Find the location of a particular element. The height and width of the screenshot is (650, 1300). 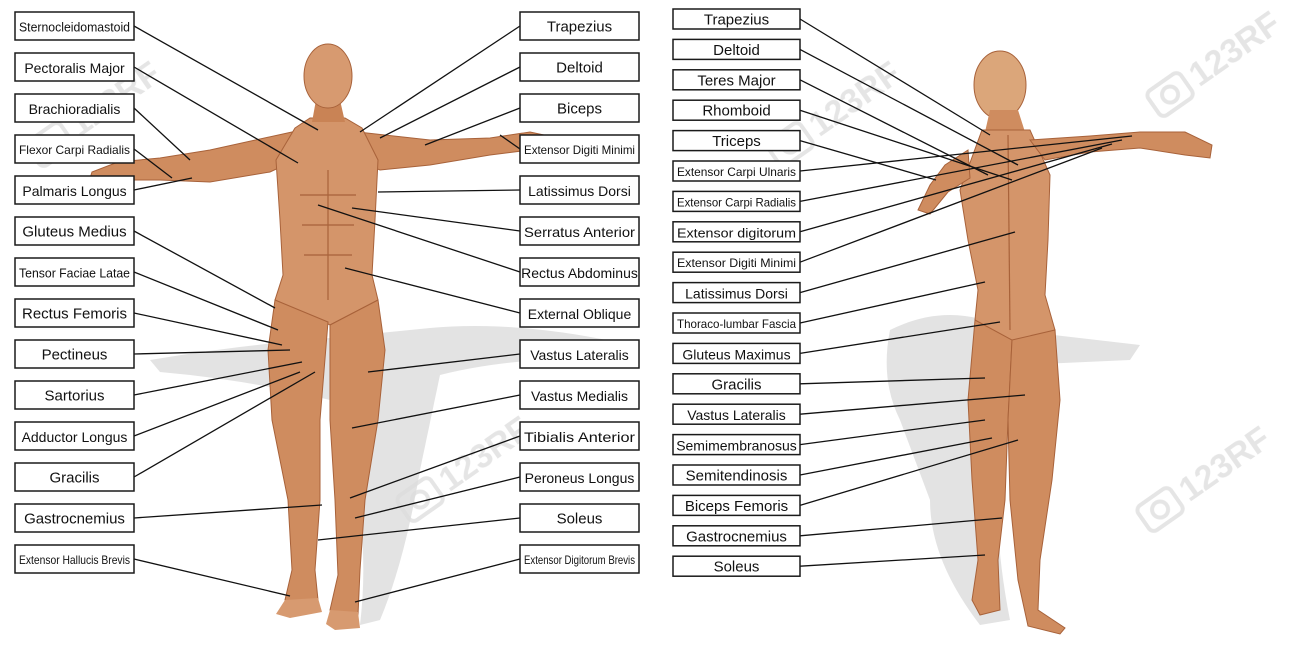

label-rectus-femoris: Rectus Femoris is located at coordinates (74, 313).